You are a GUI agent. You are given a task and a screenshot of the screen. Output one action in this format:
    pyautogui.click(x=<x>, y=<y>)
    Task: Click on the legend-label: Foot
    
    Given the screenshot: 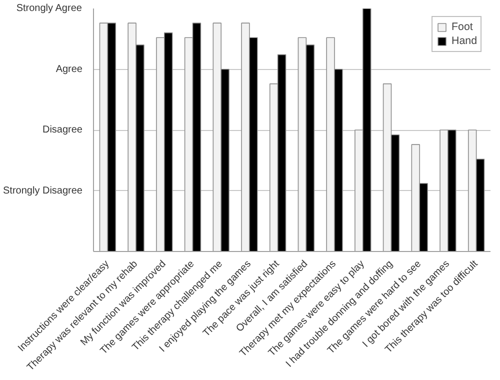 What is the action you would take?
    pyautogui.click(x=462, y=27)
    